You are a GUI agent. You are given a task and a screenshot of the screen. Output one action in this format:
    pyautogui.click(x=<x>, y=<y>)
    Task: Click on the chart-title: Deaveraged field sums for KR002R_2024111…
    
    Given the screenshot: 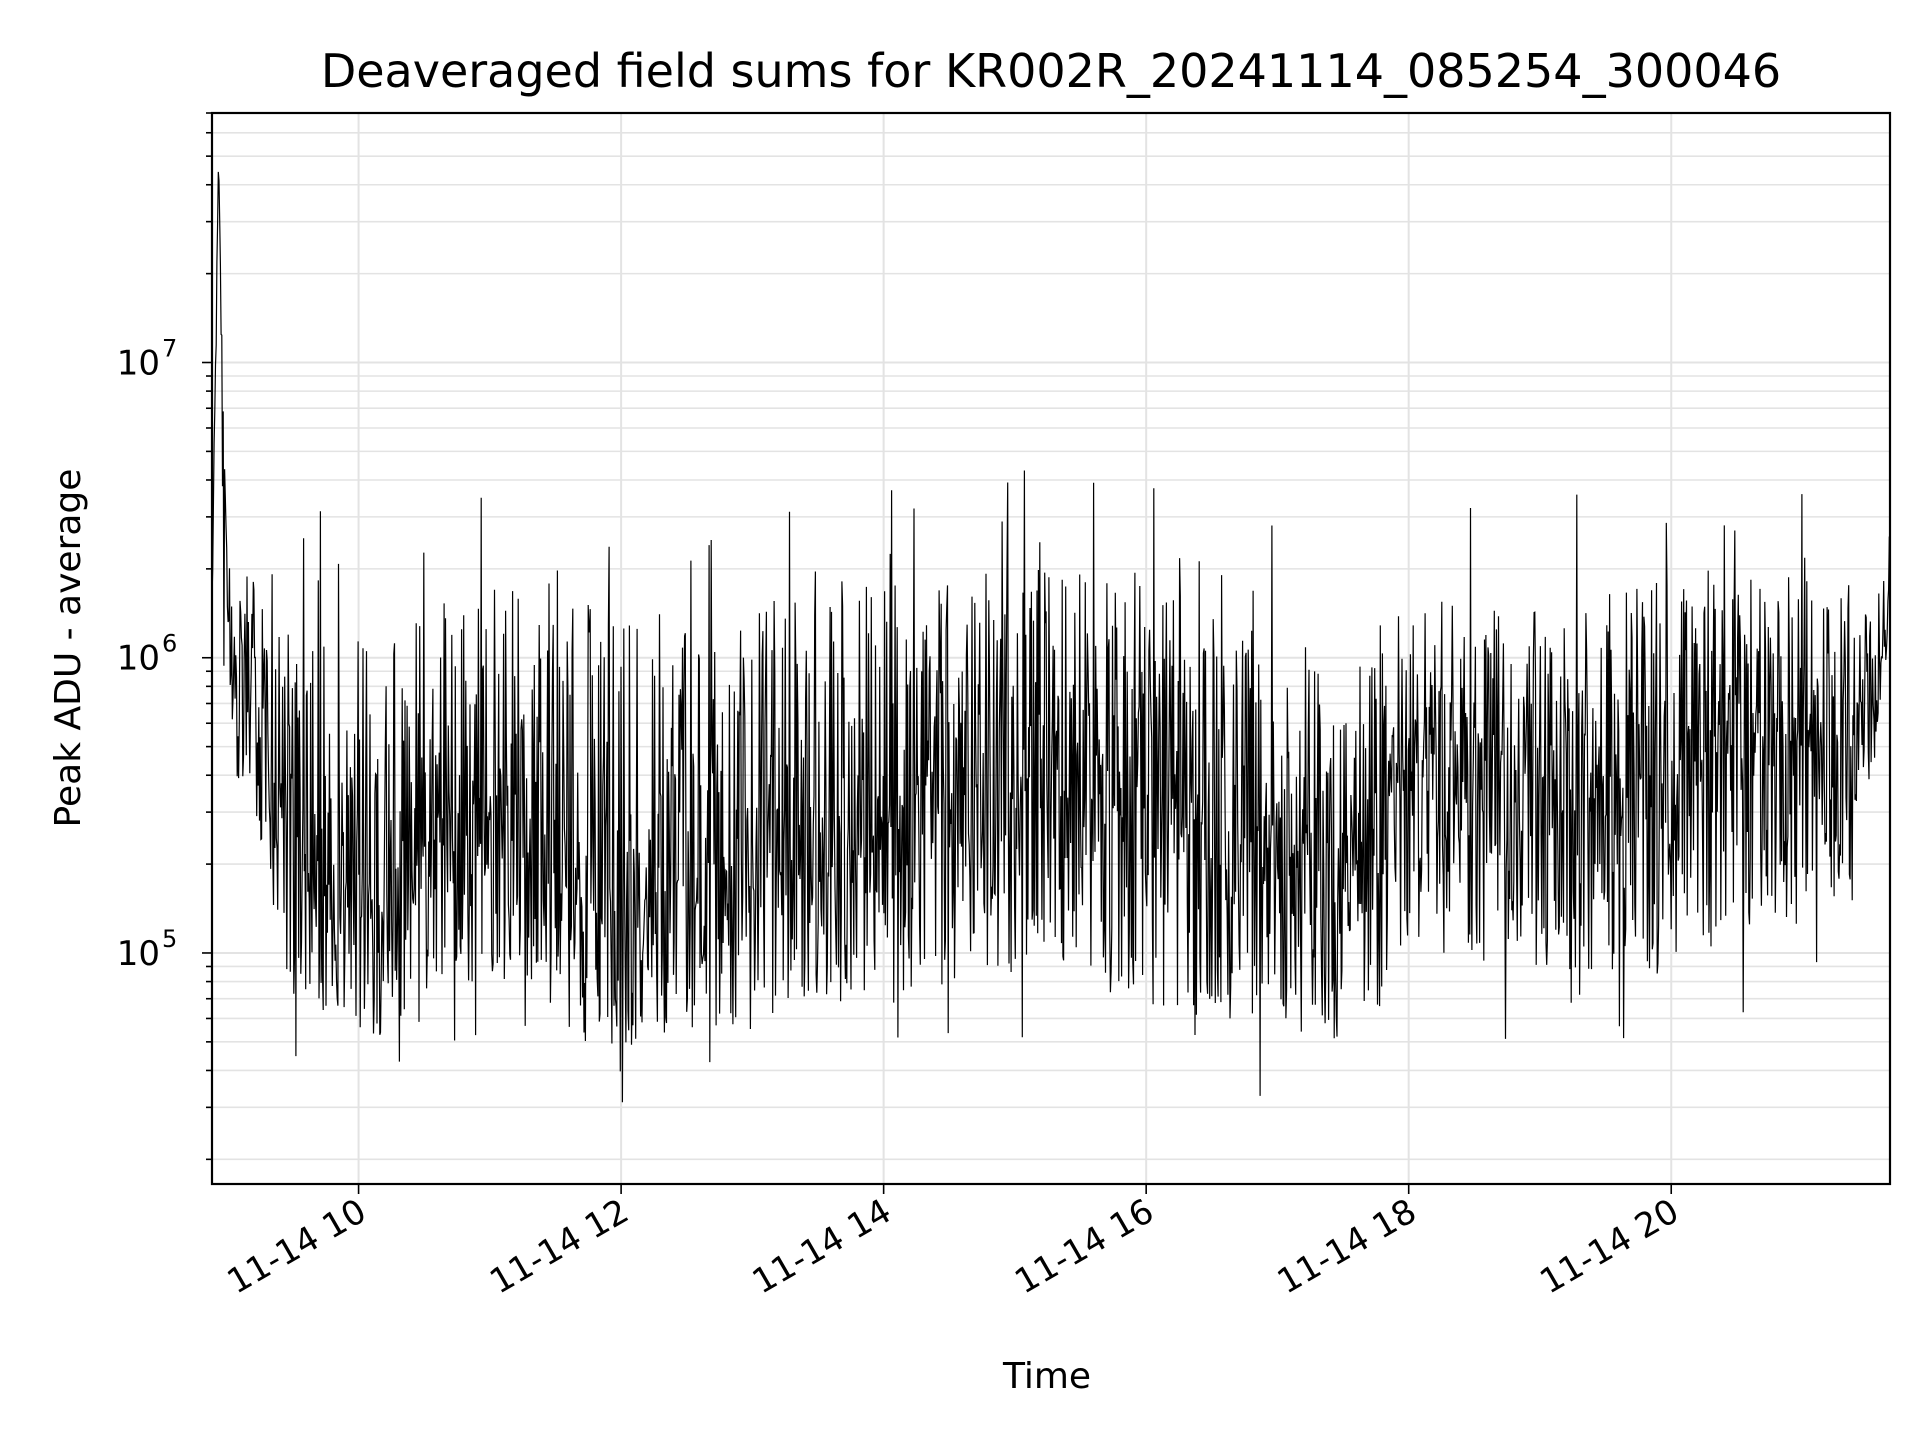 What is the action you would take?
    pyautogui.click(x=1051, y=71)
    